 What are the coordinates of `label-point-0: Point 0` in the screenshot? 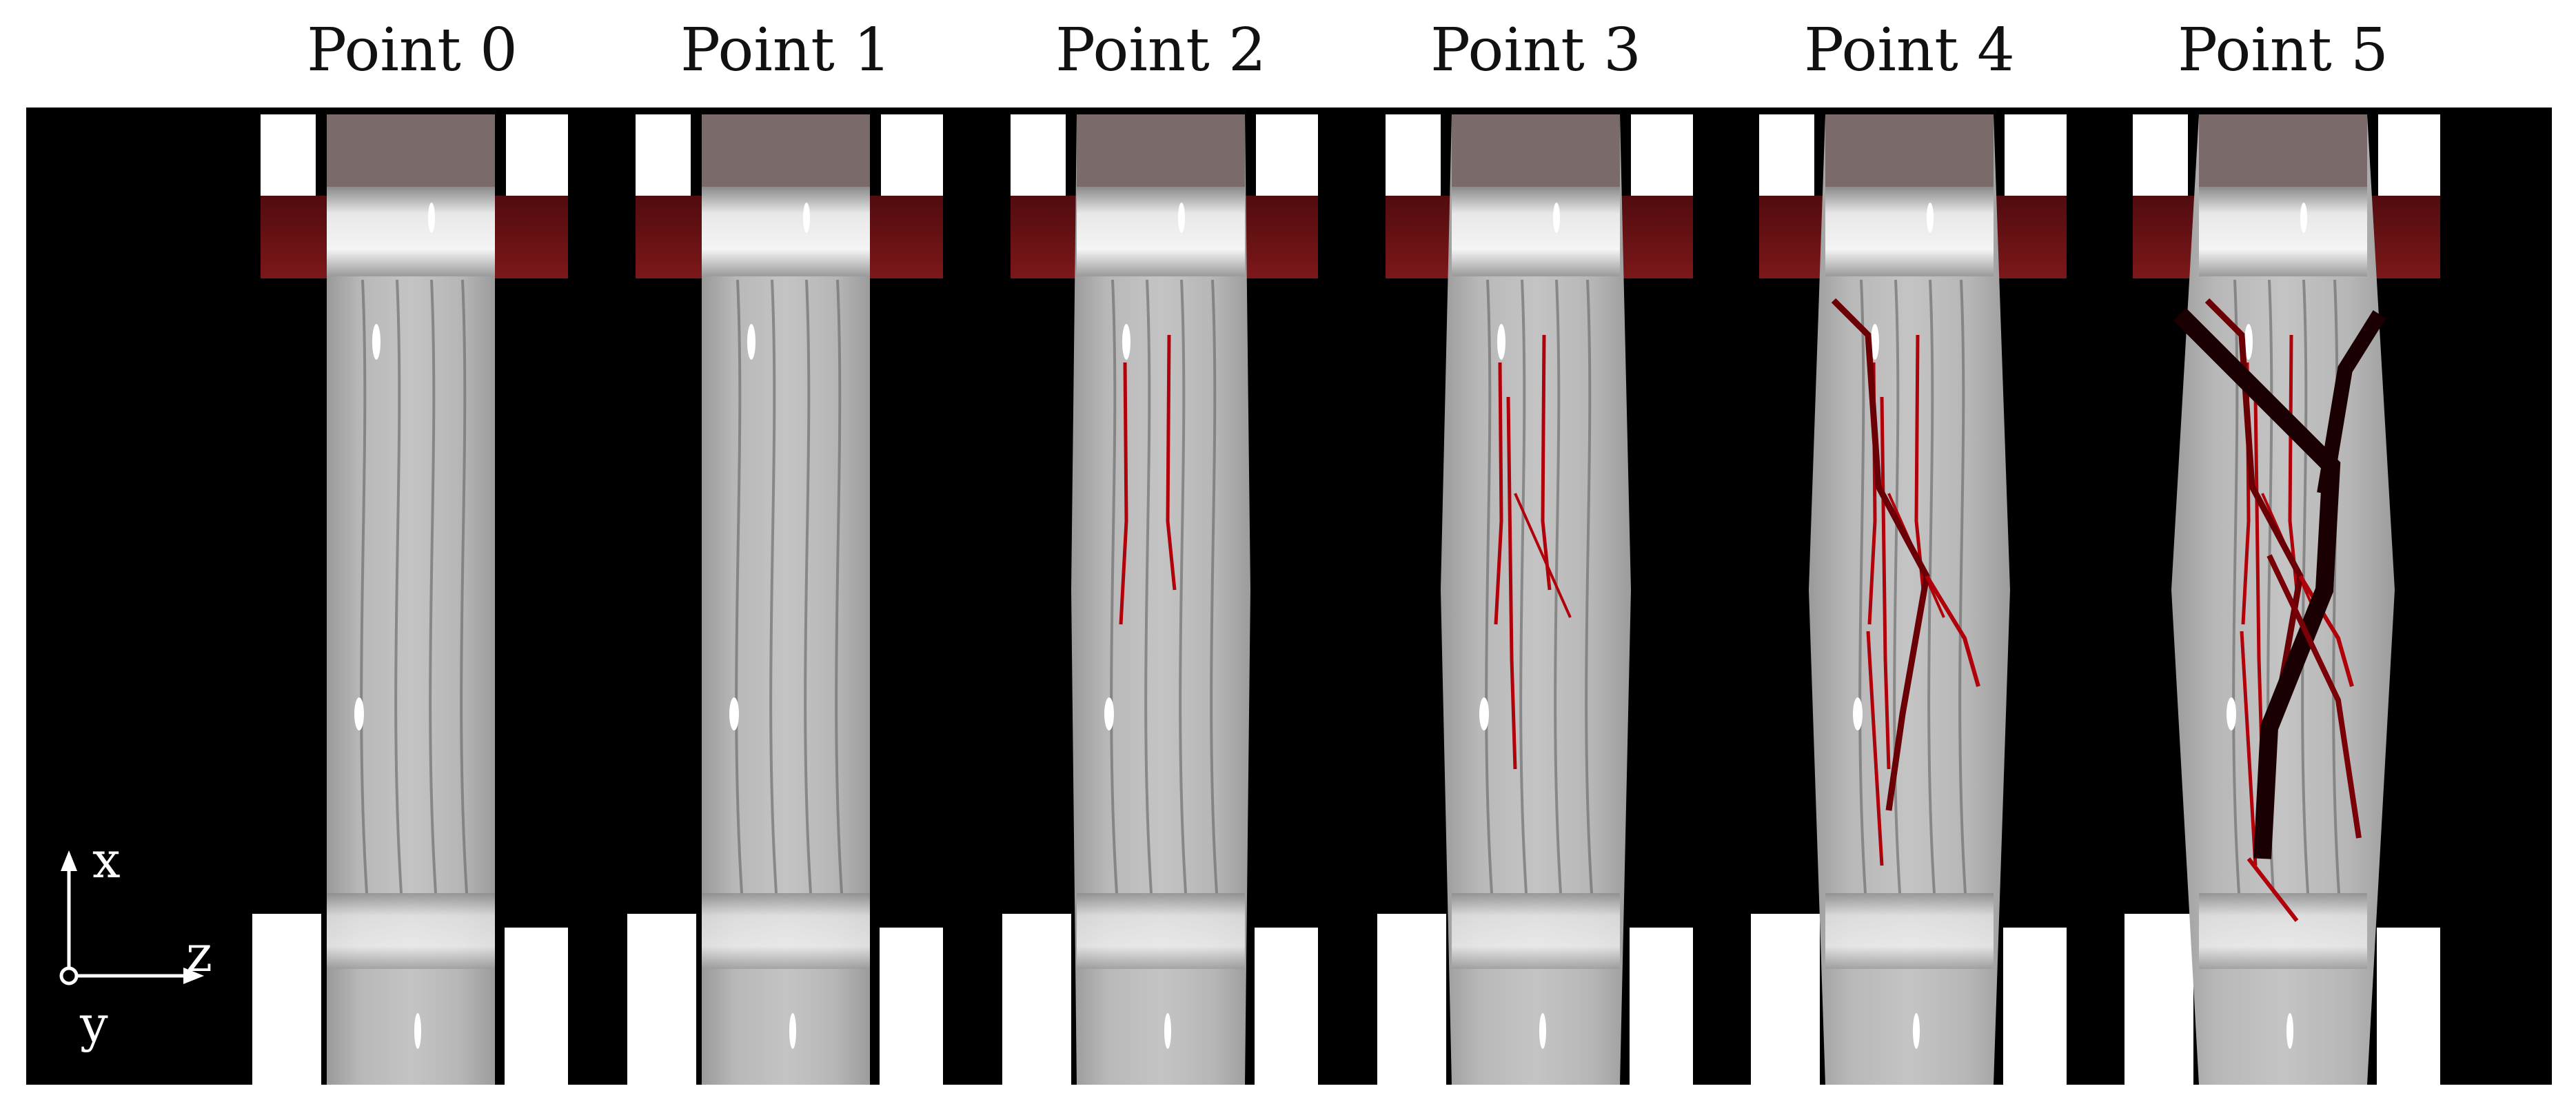 It's located at (412, 50).